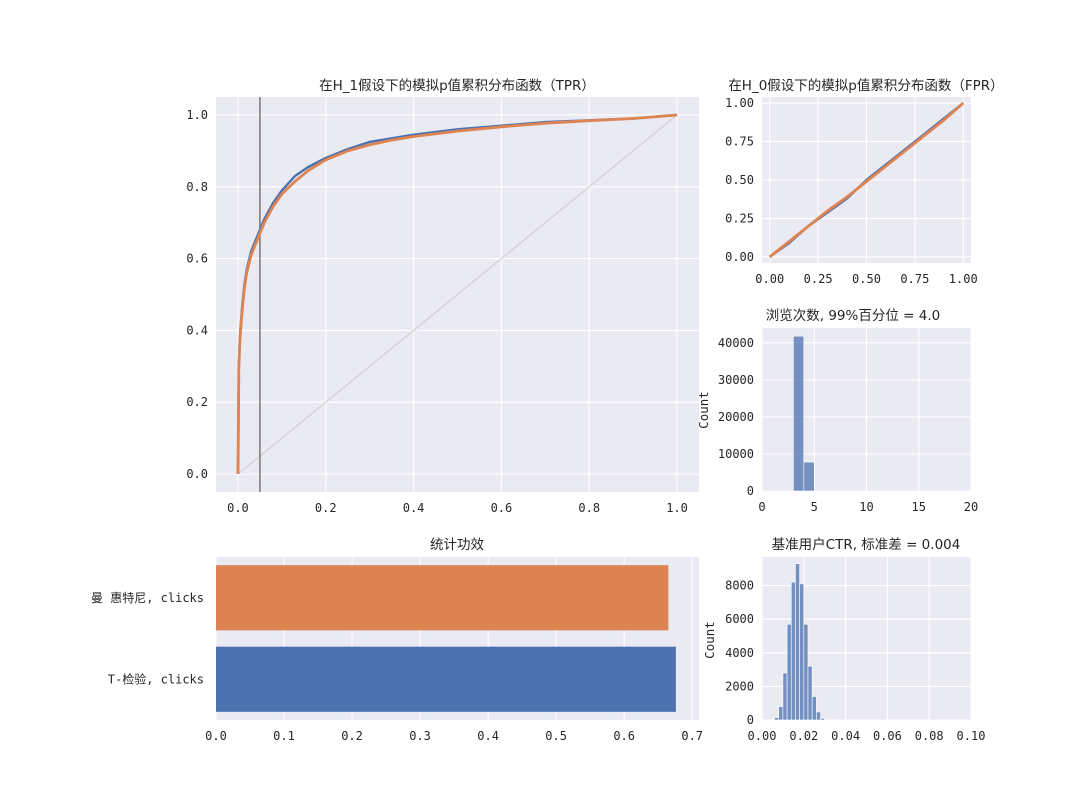 Image resolution: width=1080 pixels, height=810 pixels. I want to click on power-xtick-label: 0.7, so click(692, 736).